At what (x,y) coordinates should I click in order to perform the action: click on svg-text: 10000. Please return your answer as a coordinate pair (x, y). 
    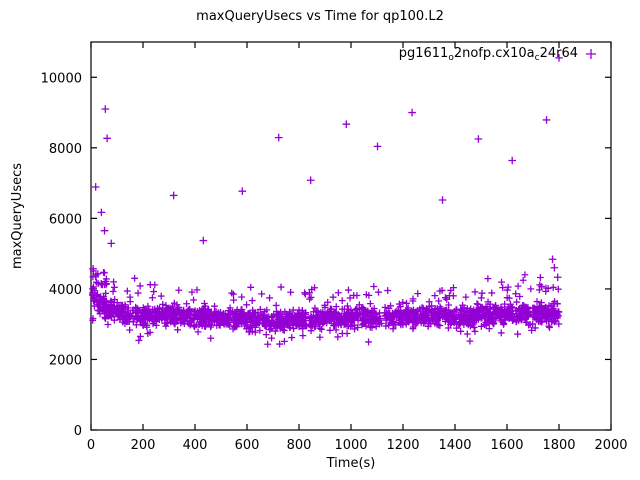
    Looking at the image, I should click on (61, 78).